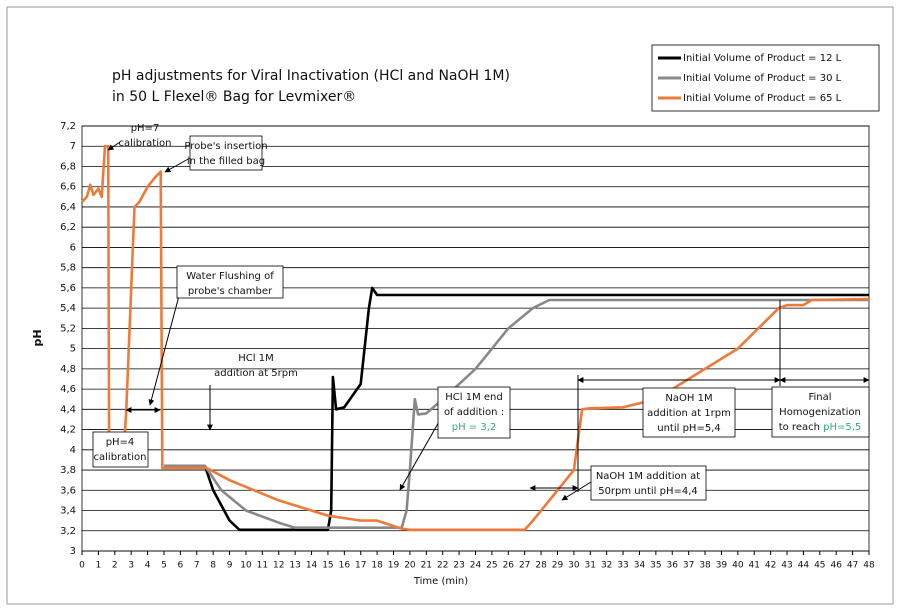  I want to click on y-tick-label: 4, so click(73, 450).